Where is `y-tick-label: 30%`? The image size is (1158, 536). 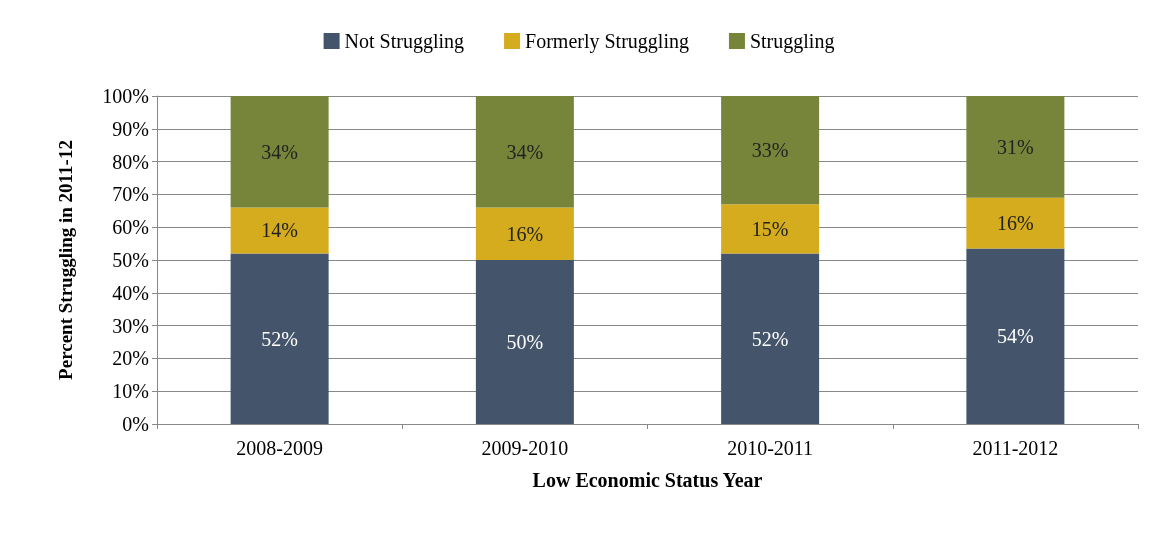
y-tick-label: 30% is located at coordinates (130, 325).